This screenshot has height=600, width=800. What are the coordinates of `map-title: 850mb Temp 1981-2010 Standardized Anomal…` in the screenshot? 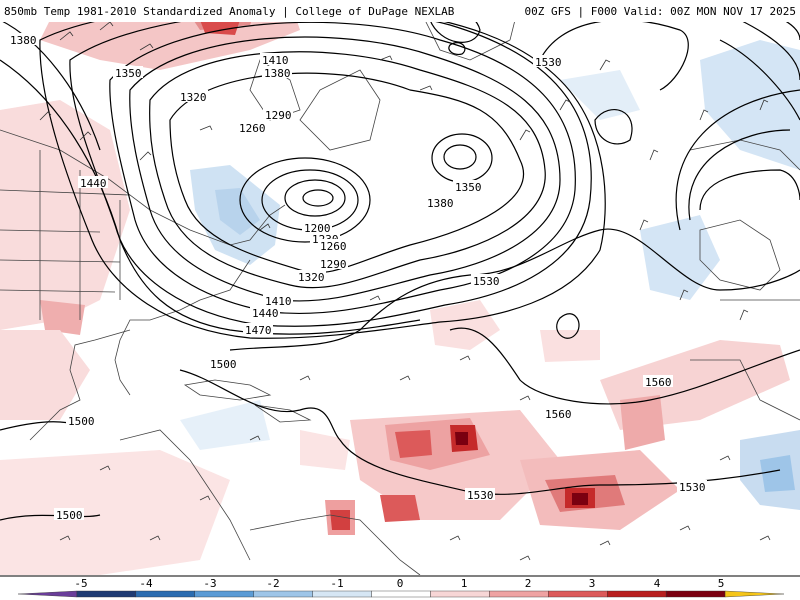 It's located at (229, 11).